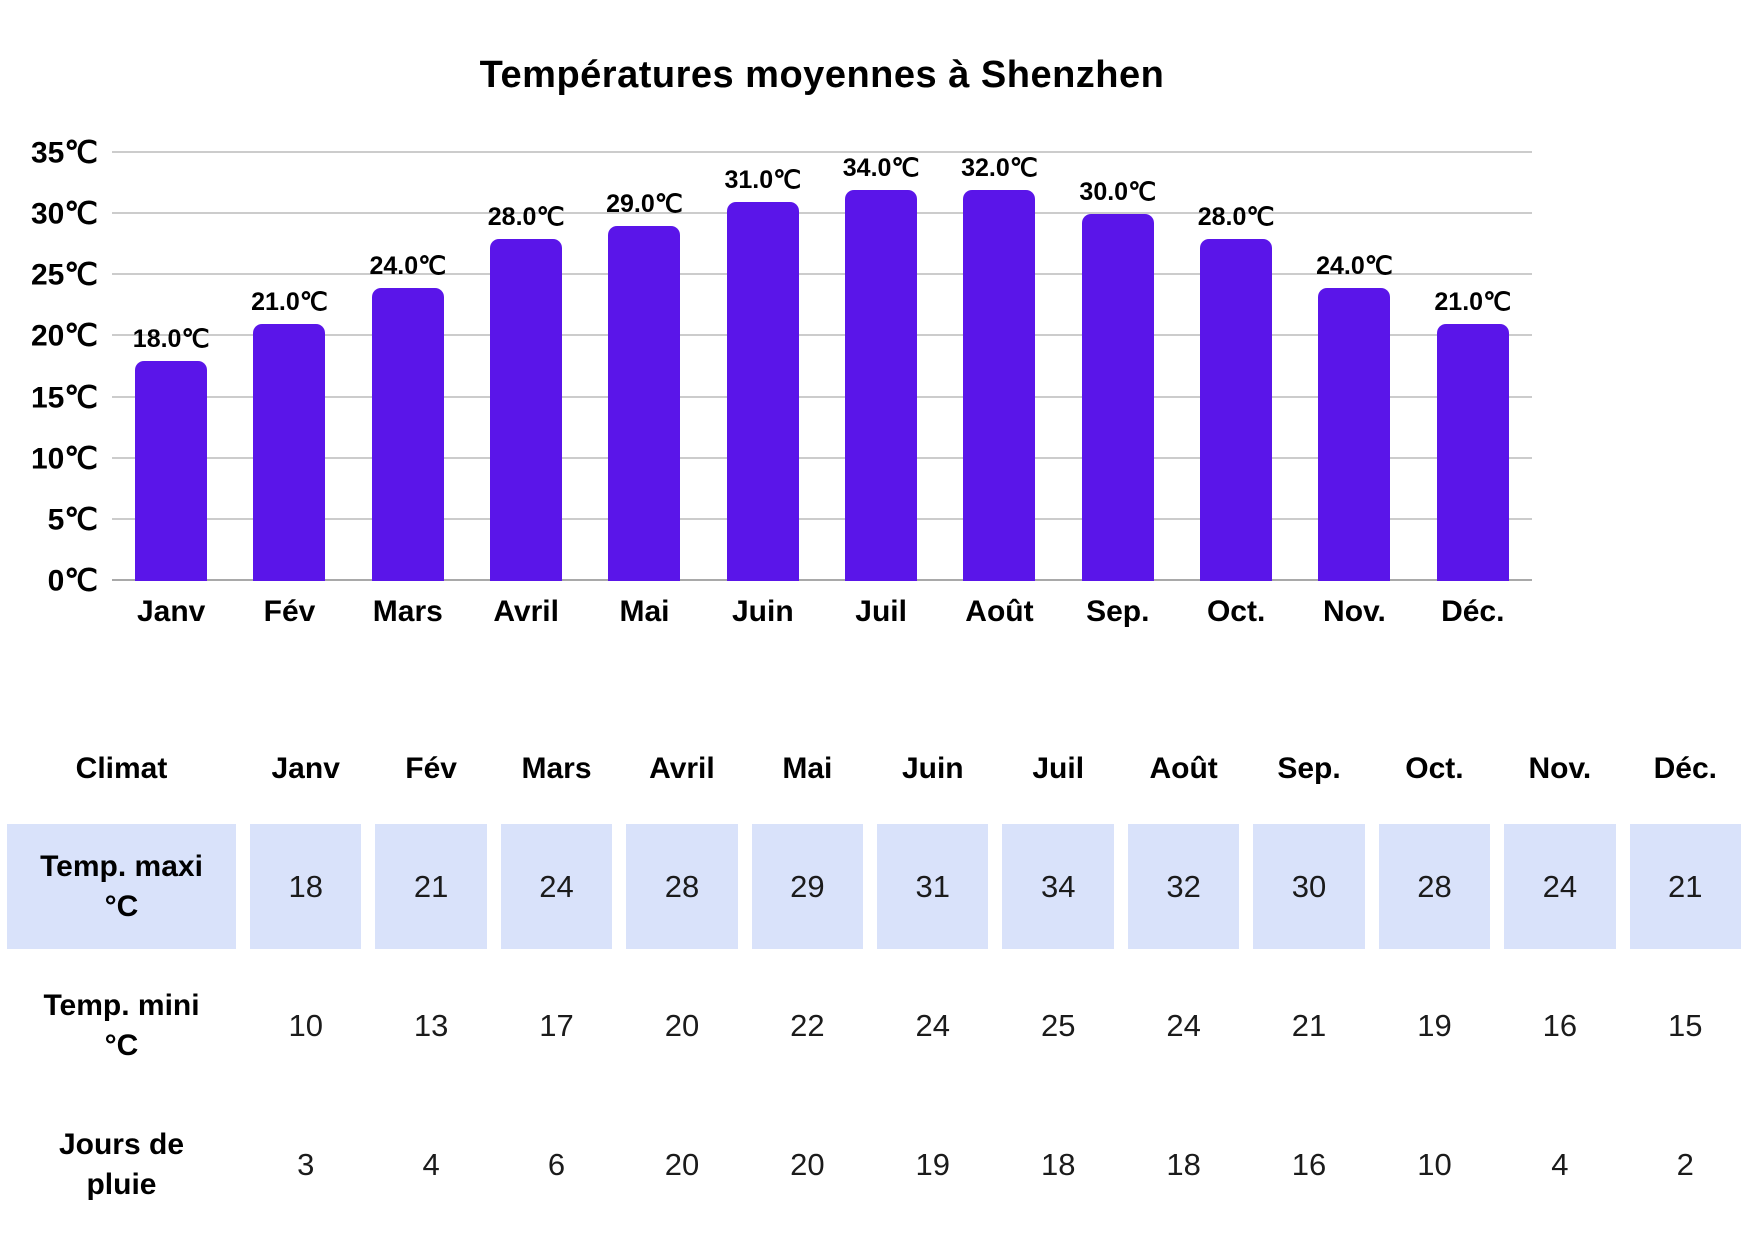 The width and height of the screenshot is (1748, 1240). Describe the element at coordinates (999, 611) in the screenshot. I see `x-axis-label: Août` at that location.